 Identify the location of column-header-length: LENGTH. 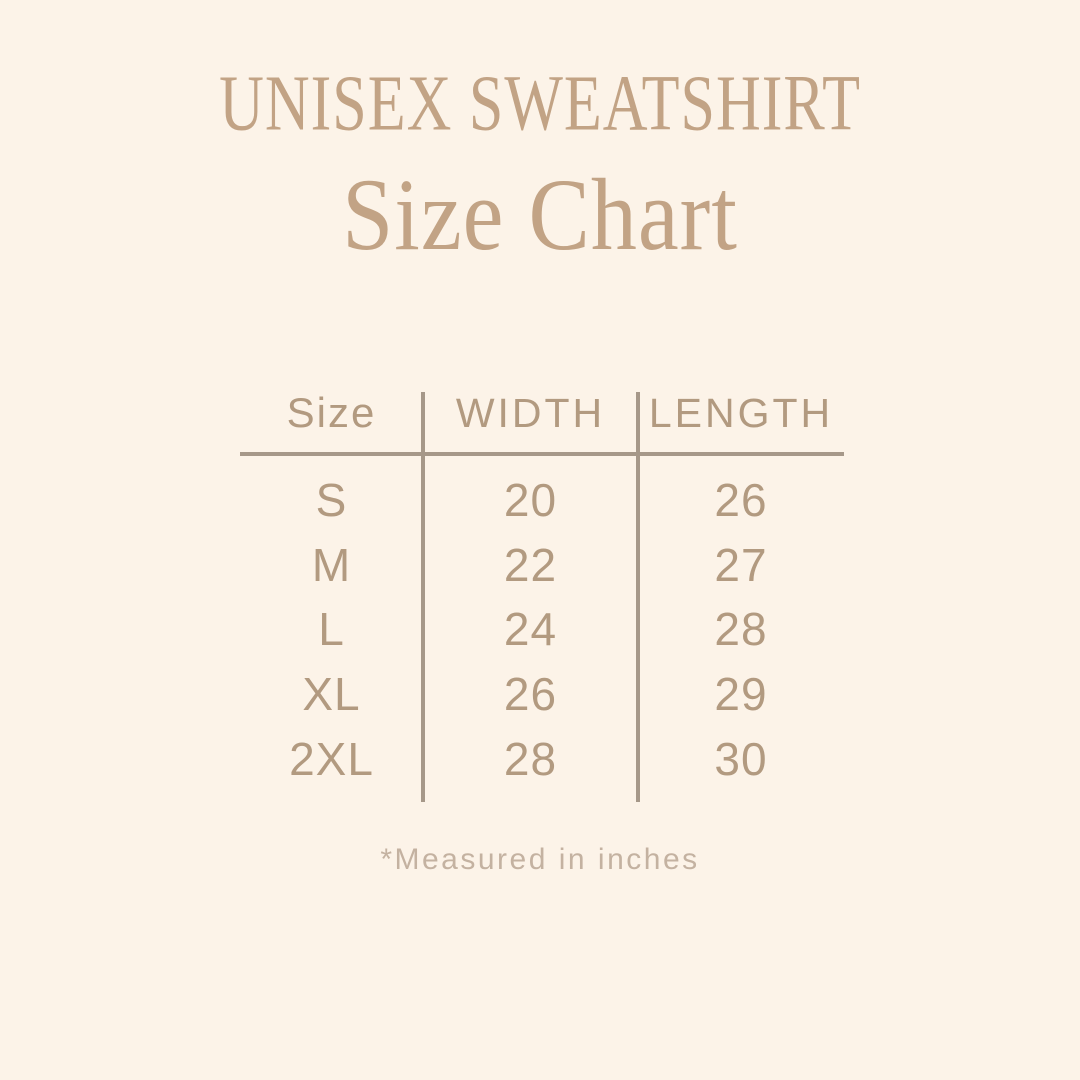
(741, 412).